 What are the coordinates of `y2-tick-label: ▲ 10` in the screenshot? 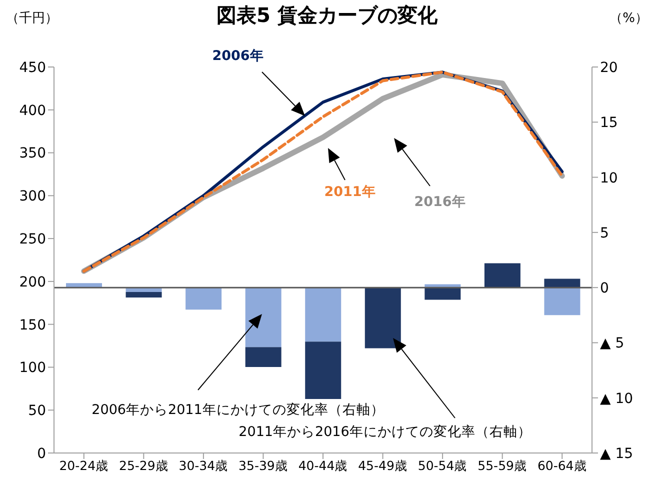 It's located at (617, 398).